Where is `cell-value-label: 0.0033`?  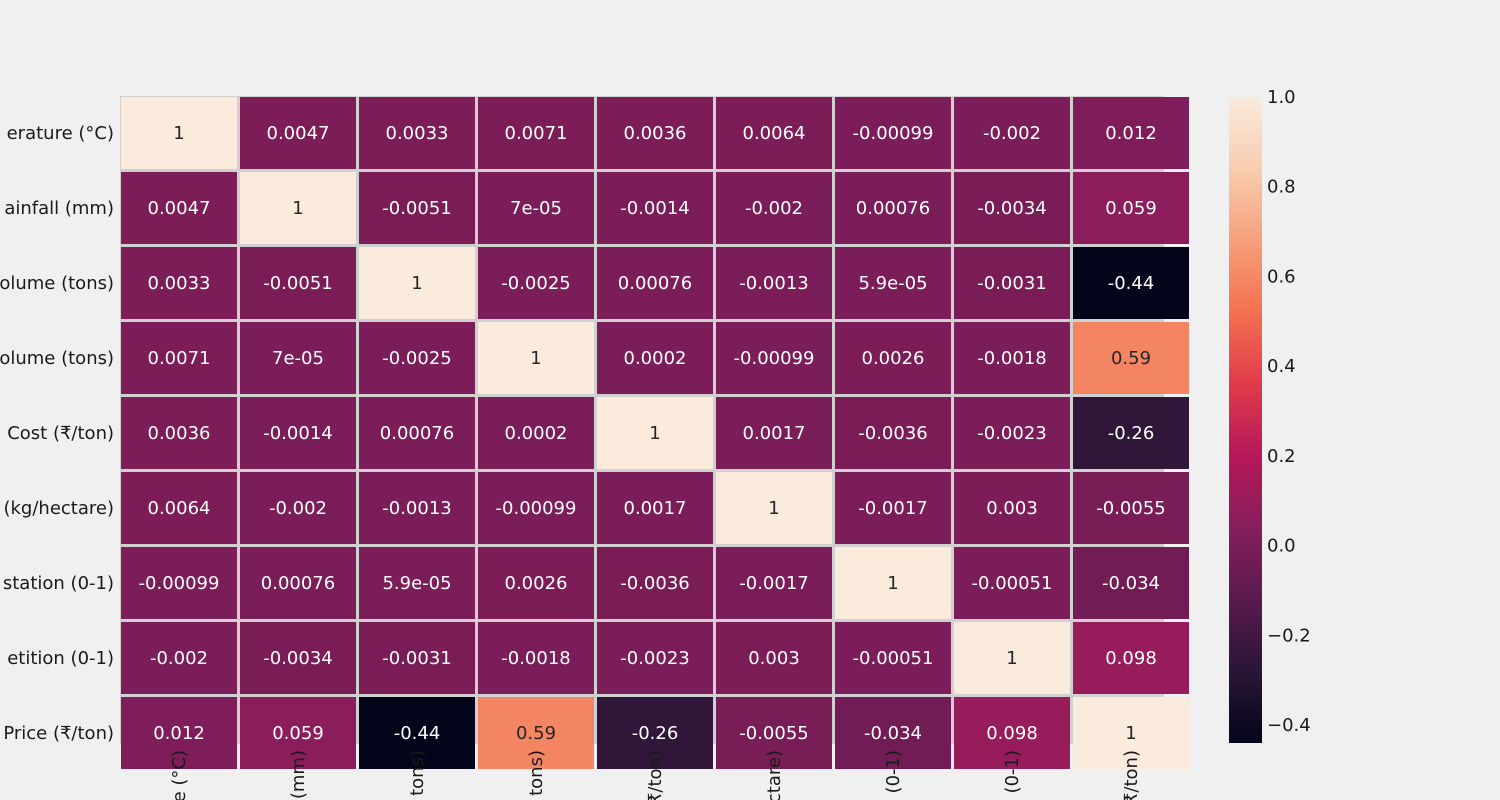 cell-value-label: 0.0033 is located at coordinates (179, 283).